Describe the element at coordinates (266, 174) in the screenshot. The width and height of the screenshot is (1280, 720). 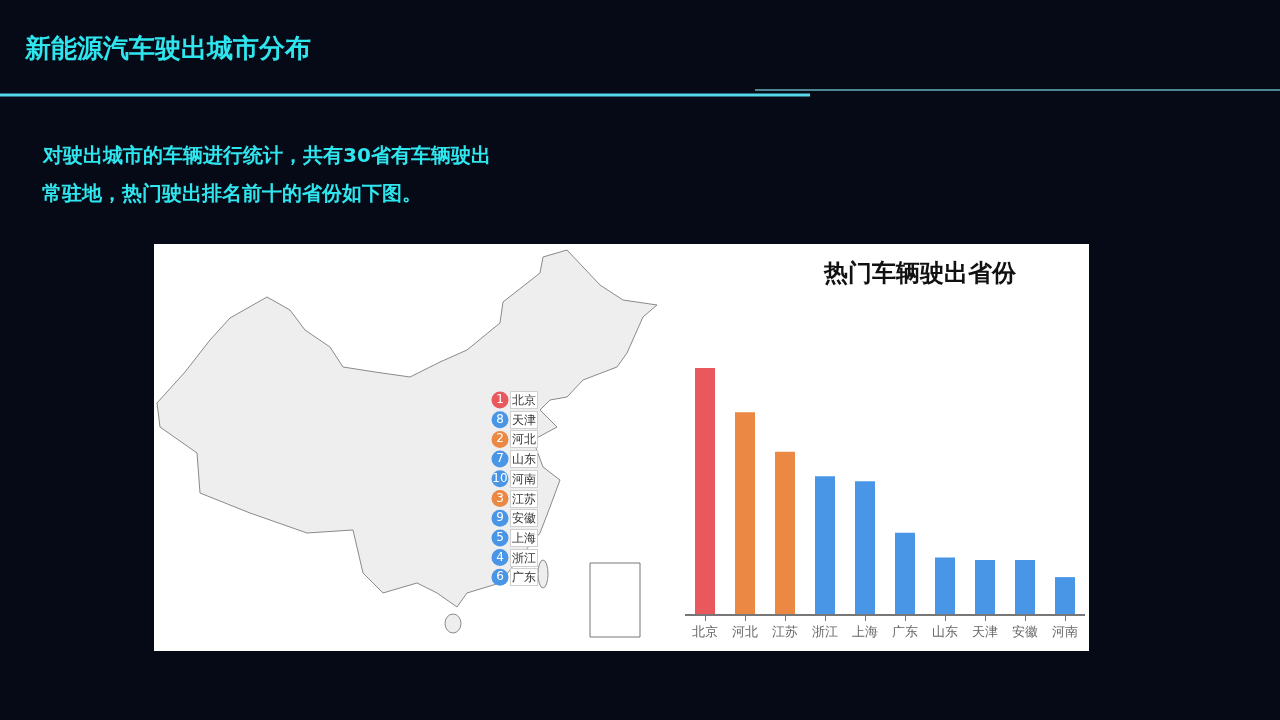
I see `text: 对驶出城市的车辆进行统计，共有30省有车辆驶出常驻地，热门驶出排名前十的省份如下图。` at that location.